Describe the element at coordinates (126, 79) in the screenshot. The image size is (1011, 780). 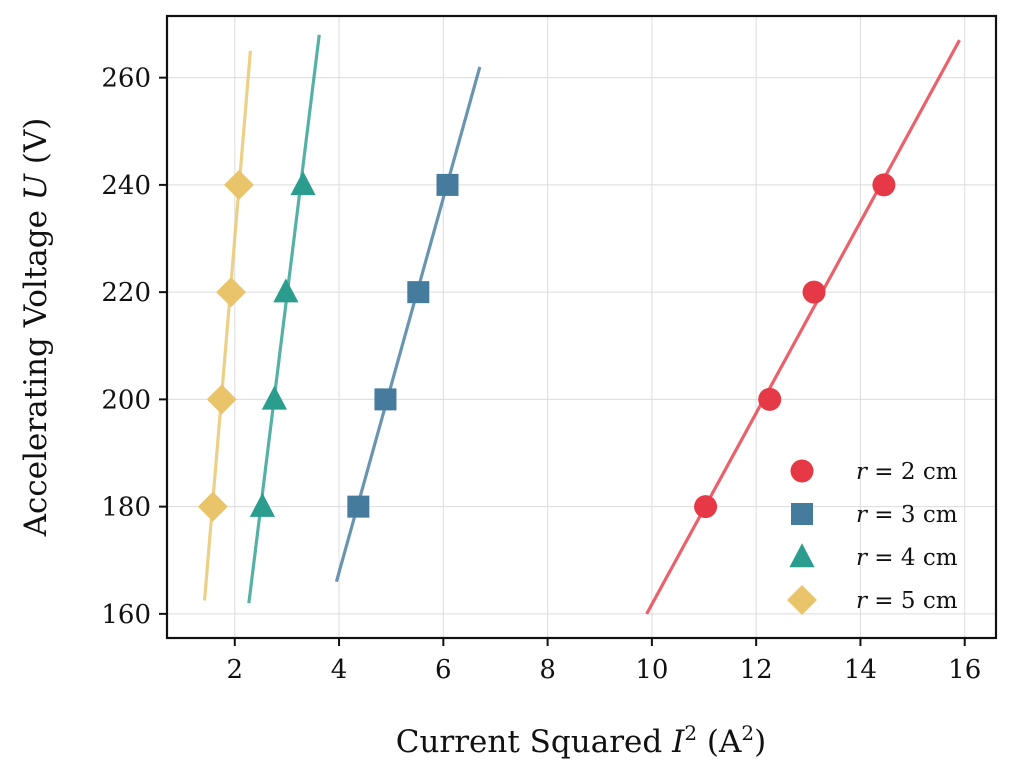
I see `y-tick-label: 260` at that location.